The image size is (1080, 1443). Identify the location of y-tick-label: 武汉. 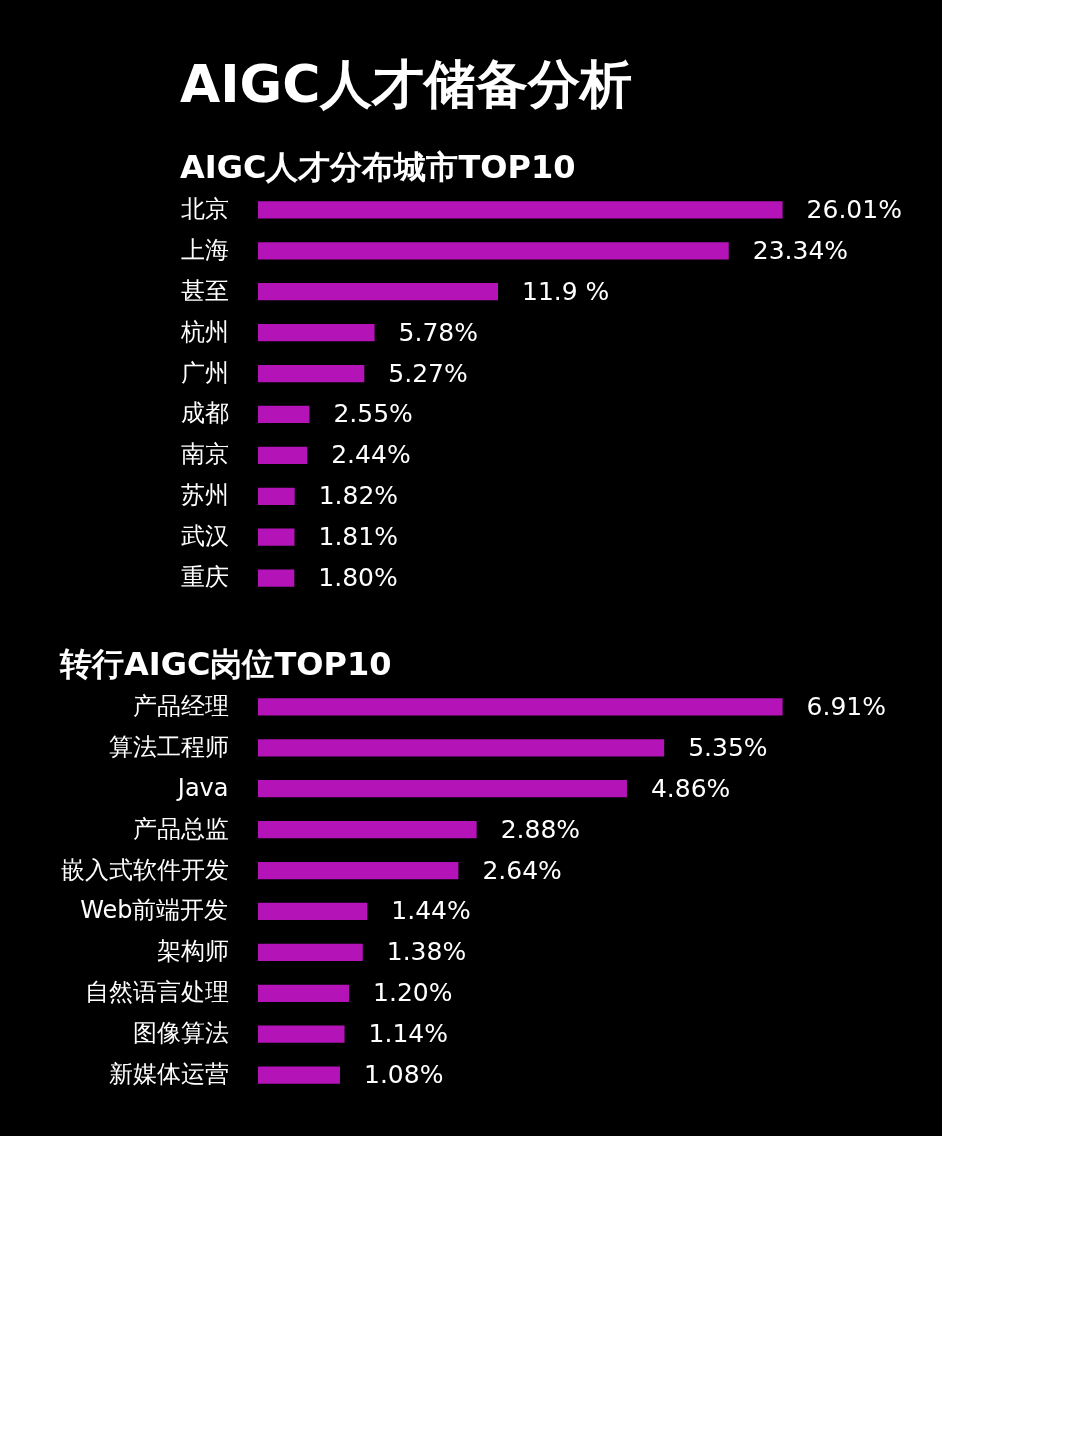
(204, 536).